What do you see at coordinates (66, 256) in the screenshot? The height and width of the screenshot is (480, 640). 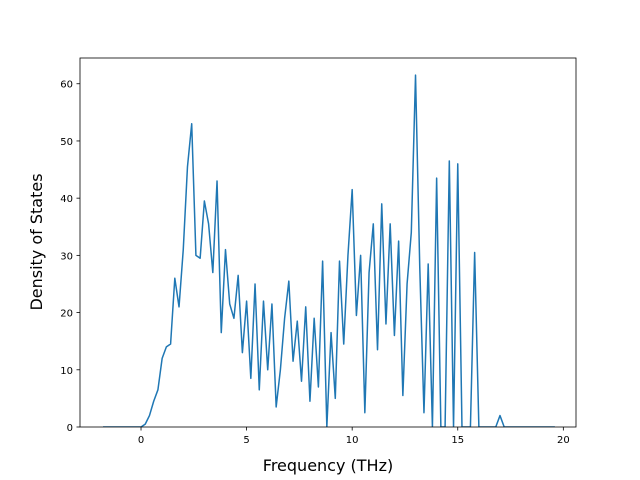 I see `y-tick-label: 30` at bounding box center [66, 256].